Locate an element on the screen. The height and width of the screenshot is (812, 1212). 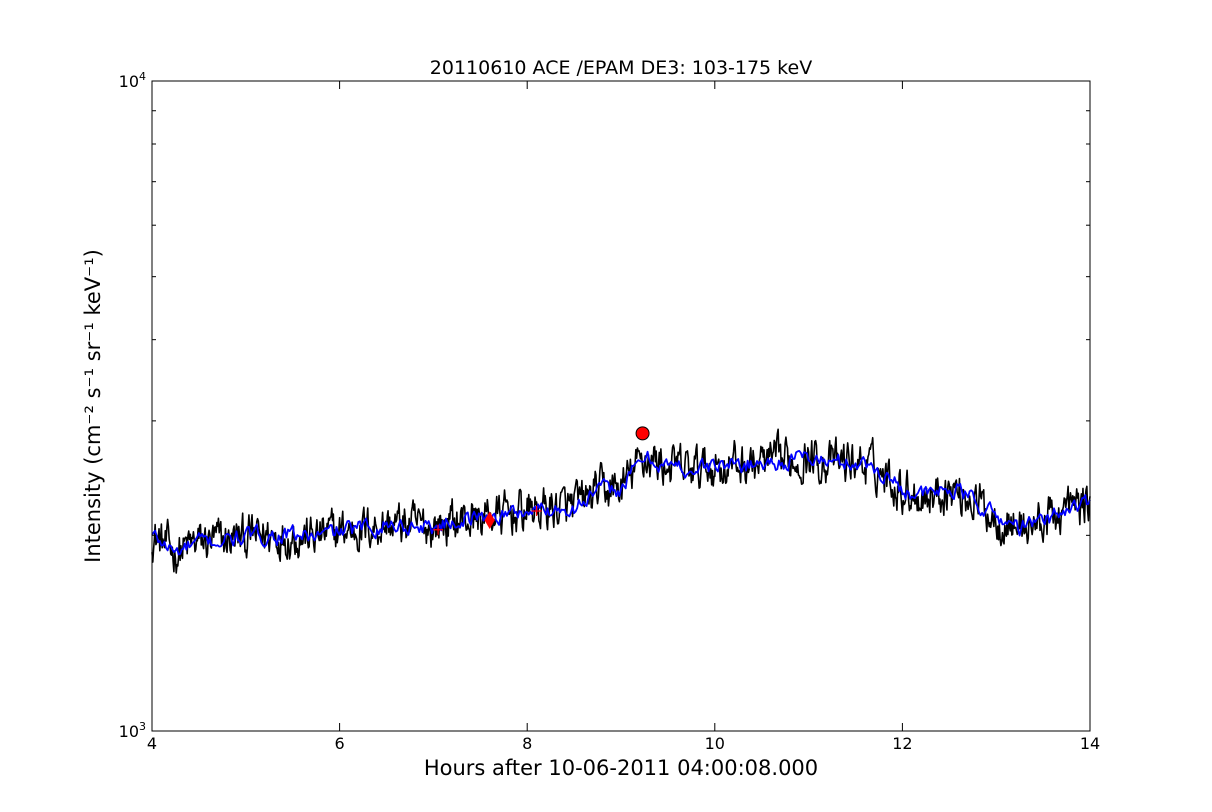
marker-circle is located at coordinates (642, 433).